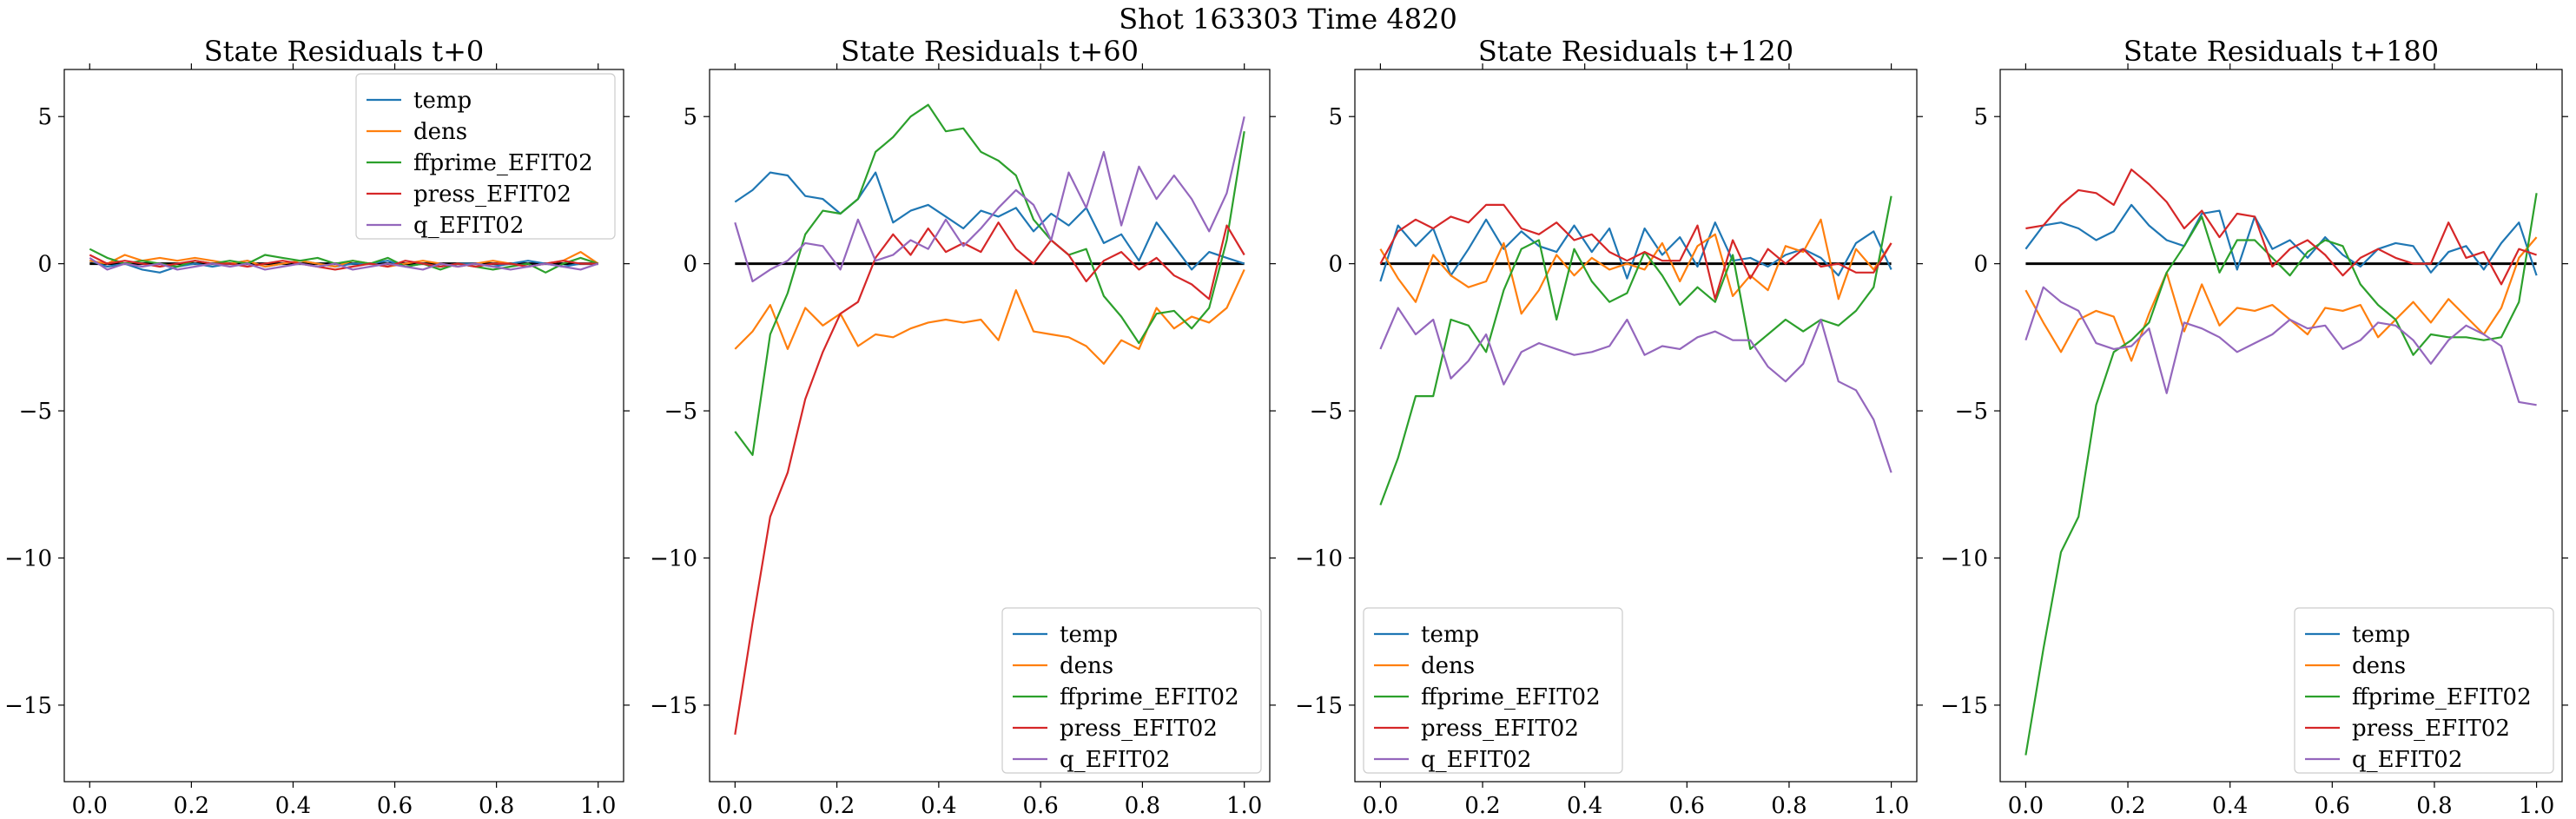  I want to click on subplot-title: State Residuals t+120, so click(1636, 51).